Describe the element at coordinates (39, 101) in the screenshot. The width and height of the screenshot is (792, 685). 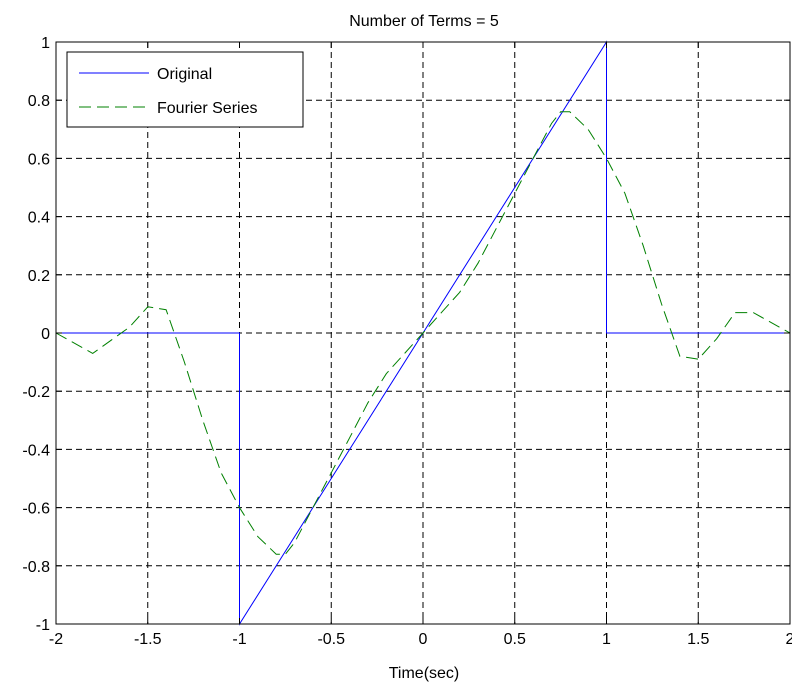
I see `y-tick-label: 0.8` at that location.